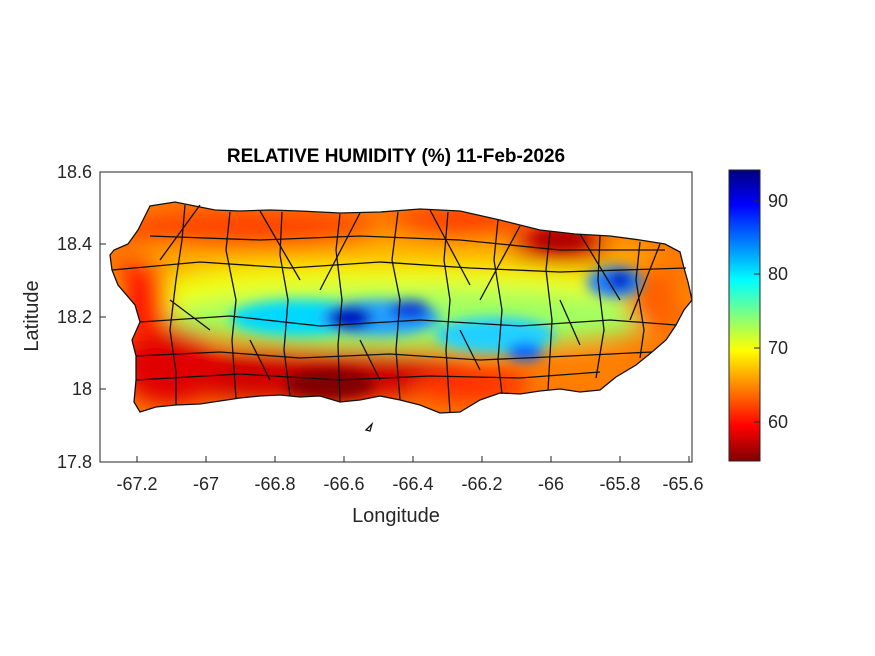 This screenshot has height=656, width=875. Describe the element at coordinates (103, 317) in the screenshot. I see `y-axis` at that location.